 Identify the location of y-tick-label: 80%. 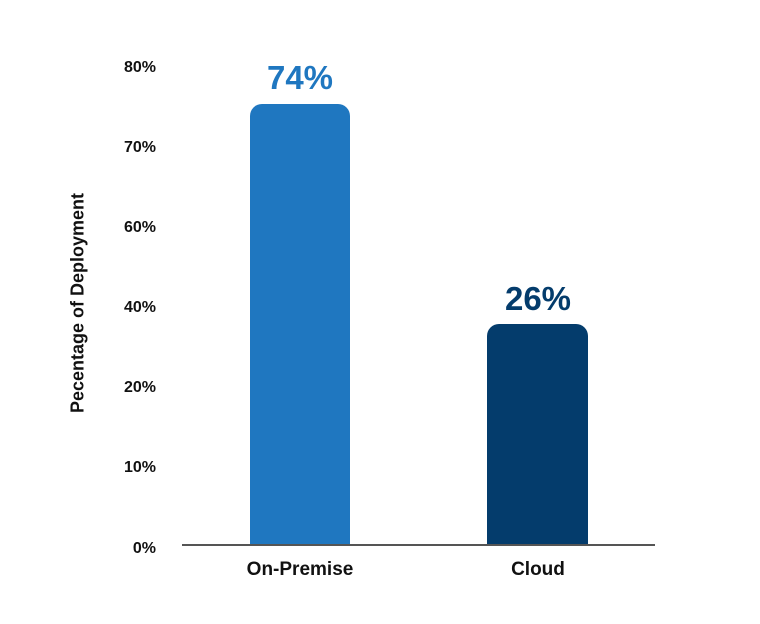
(139, 67).